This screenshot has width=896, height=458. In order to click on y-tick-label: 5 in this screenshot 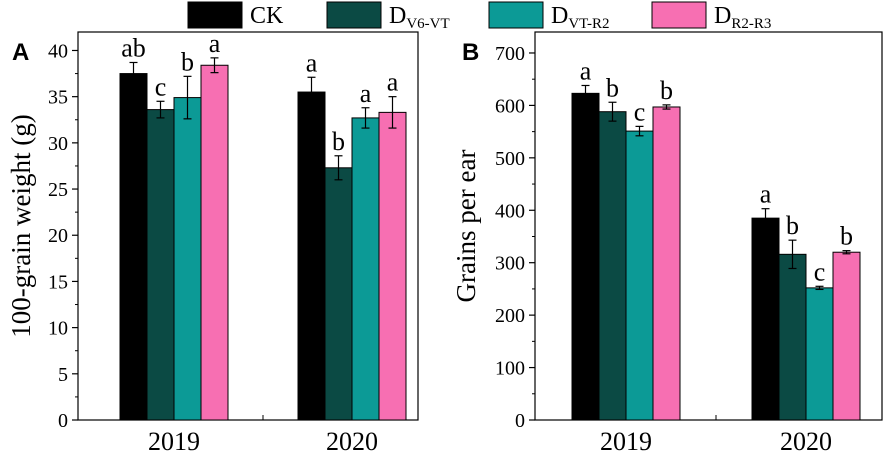, I will do `click(63, 375)`.